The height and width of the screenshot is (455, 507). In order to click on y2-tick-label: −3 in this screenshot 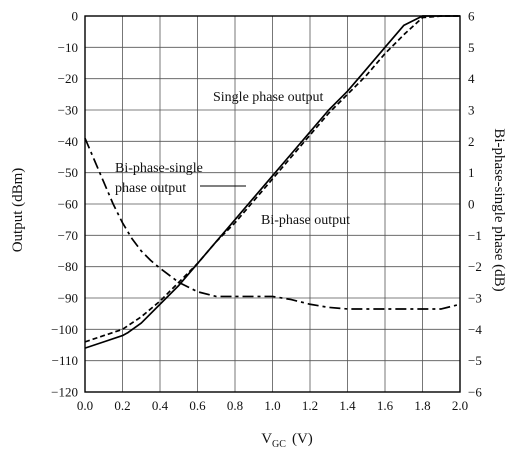, I will do `click(475, 298)`.